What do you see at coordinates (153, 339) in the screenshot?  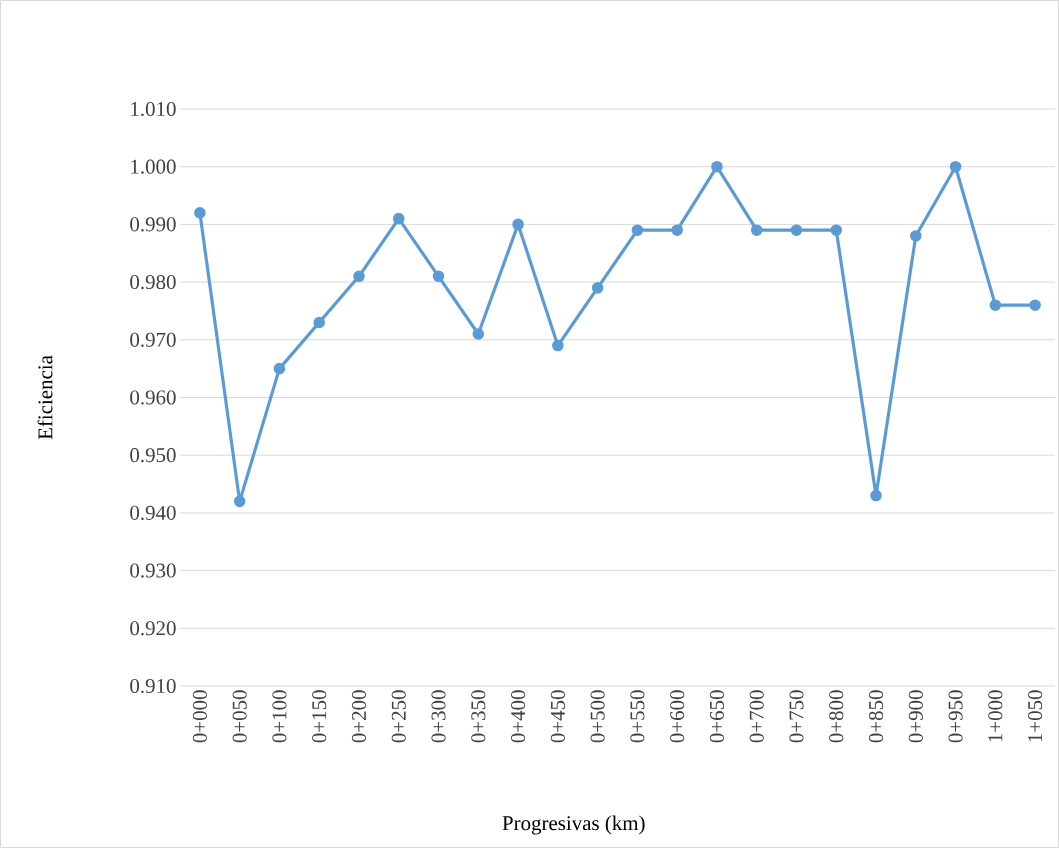 I see `y-tick-label: 0.970` at bounding box center [153, 339].